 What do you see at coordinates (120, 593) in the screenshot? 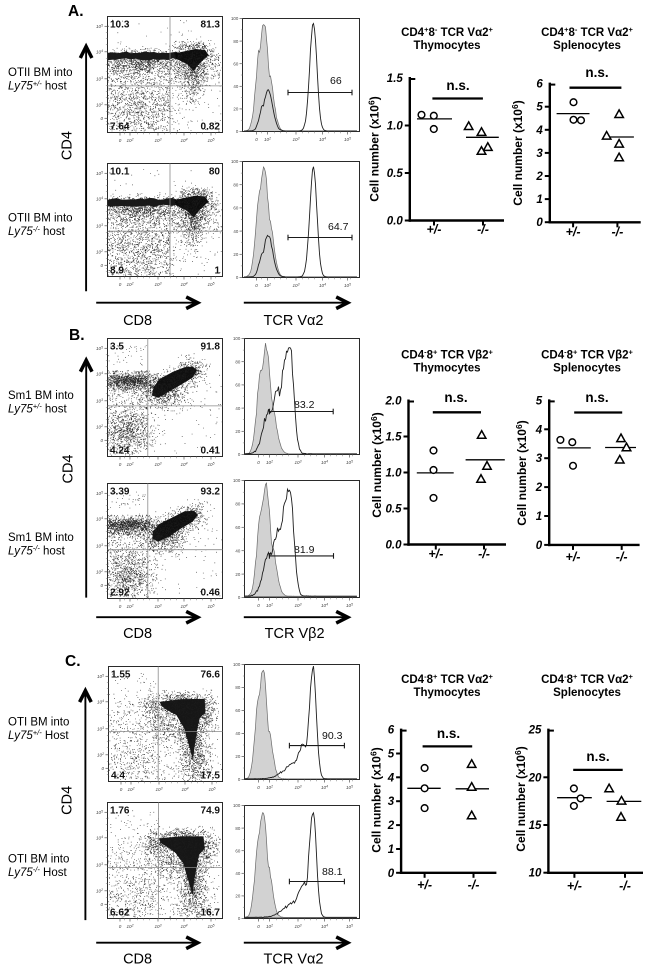
I see `svg-text: 2.92` at bounding box center [120, 593].